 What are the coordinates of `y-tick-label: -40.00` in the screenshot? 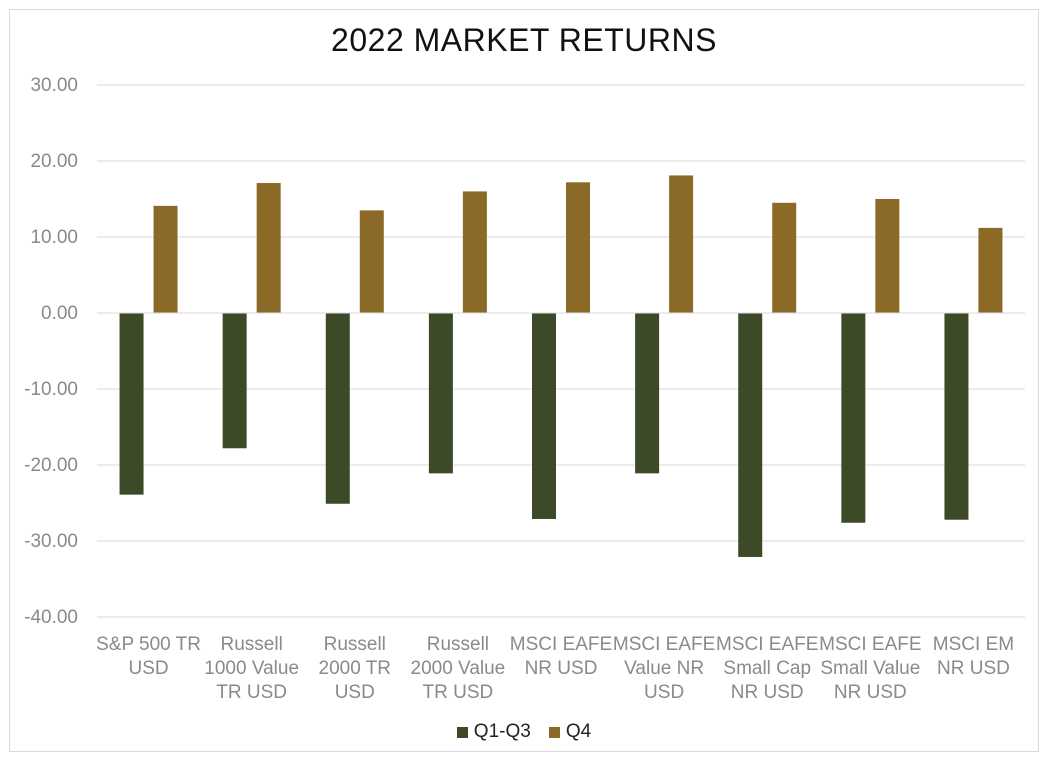 It's located at (51, 617).